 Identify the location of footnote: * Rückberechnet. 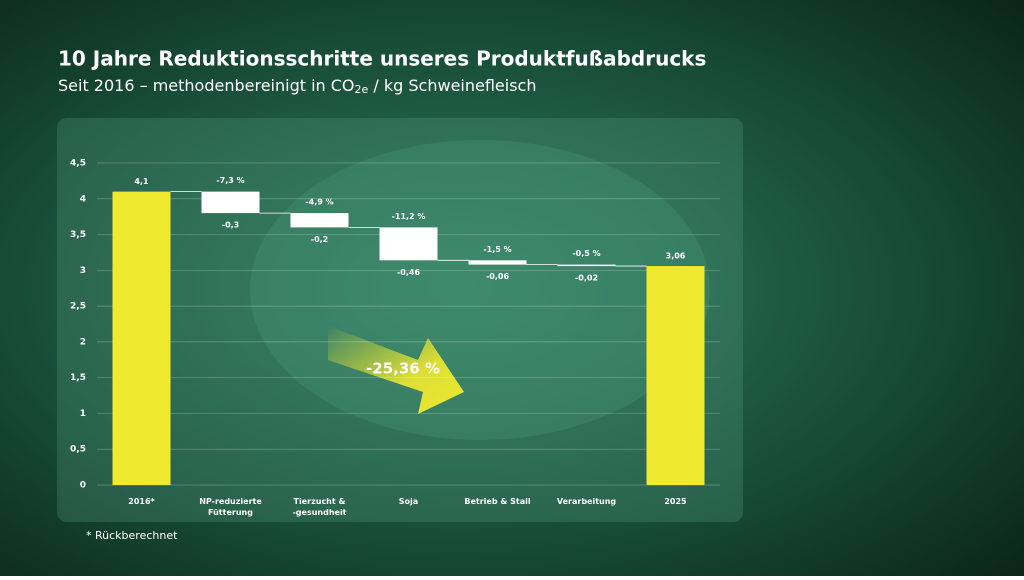
(132, 535).